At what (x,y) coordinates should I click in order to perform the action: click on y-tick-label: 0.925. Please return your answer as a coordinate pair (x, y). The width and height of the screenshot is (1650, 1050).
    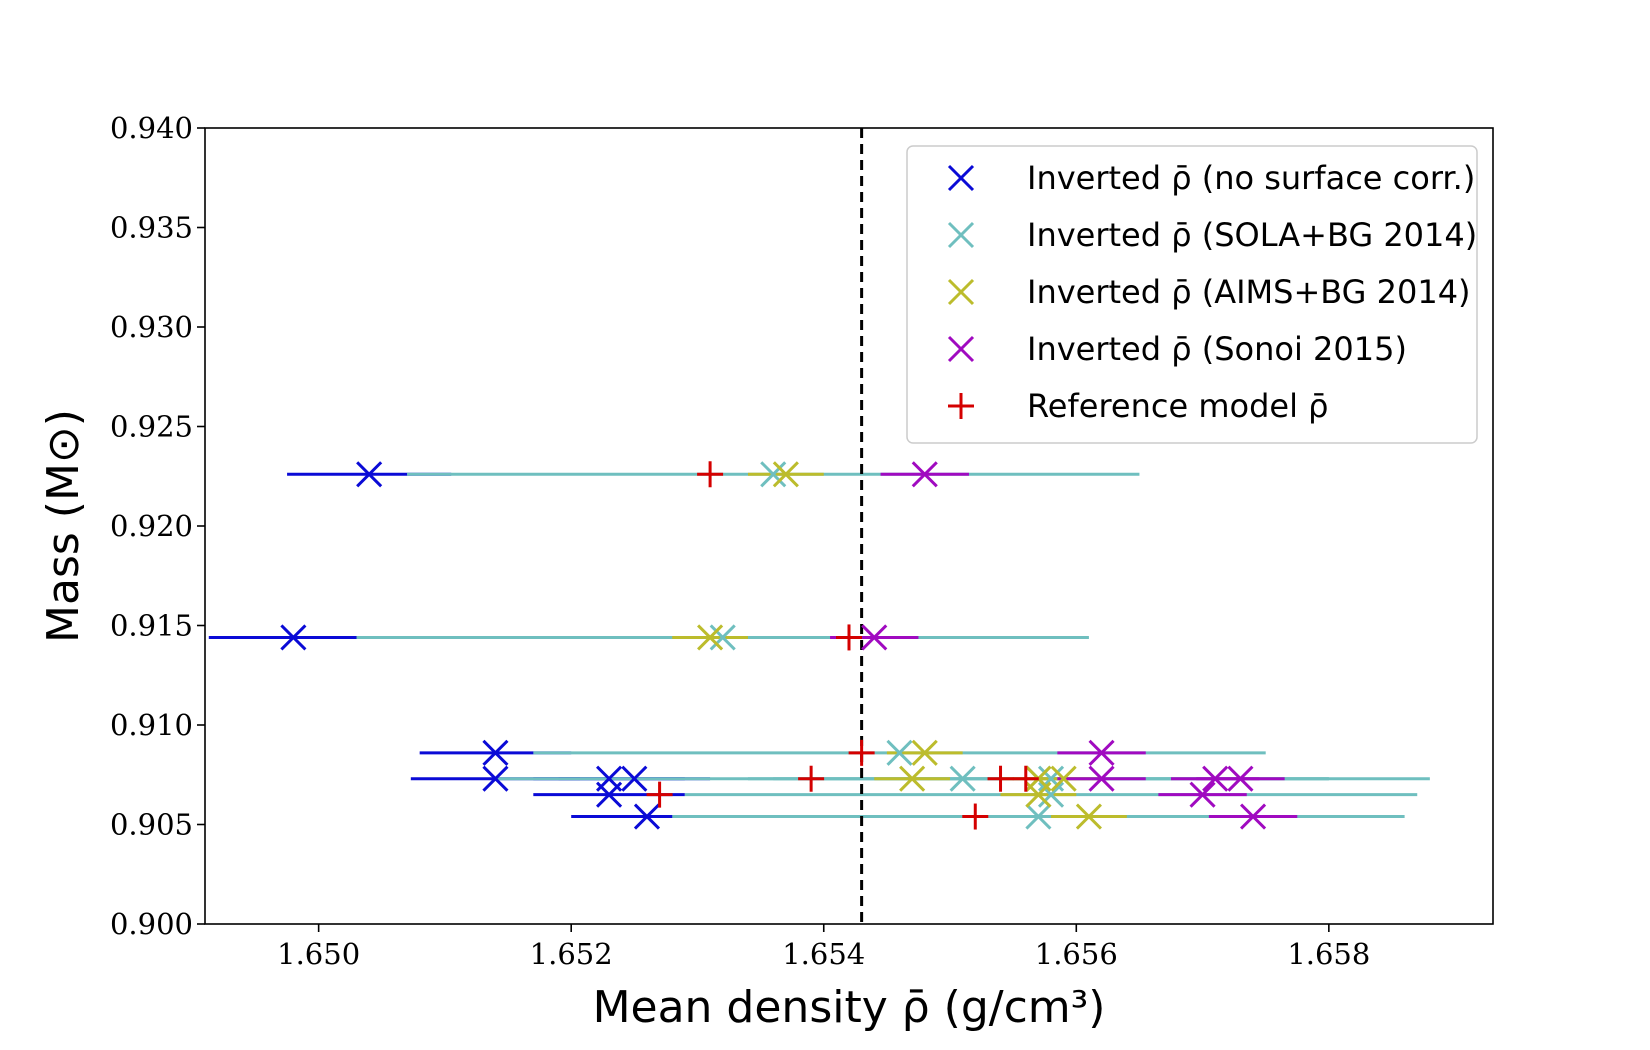
    Looking at the image, I should click on (151, 427).